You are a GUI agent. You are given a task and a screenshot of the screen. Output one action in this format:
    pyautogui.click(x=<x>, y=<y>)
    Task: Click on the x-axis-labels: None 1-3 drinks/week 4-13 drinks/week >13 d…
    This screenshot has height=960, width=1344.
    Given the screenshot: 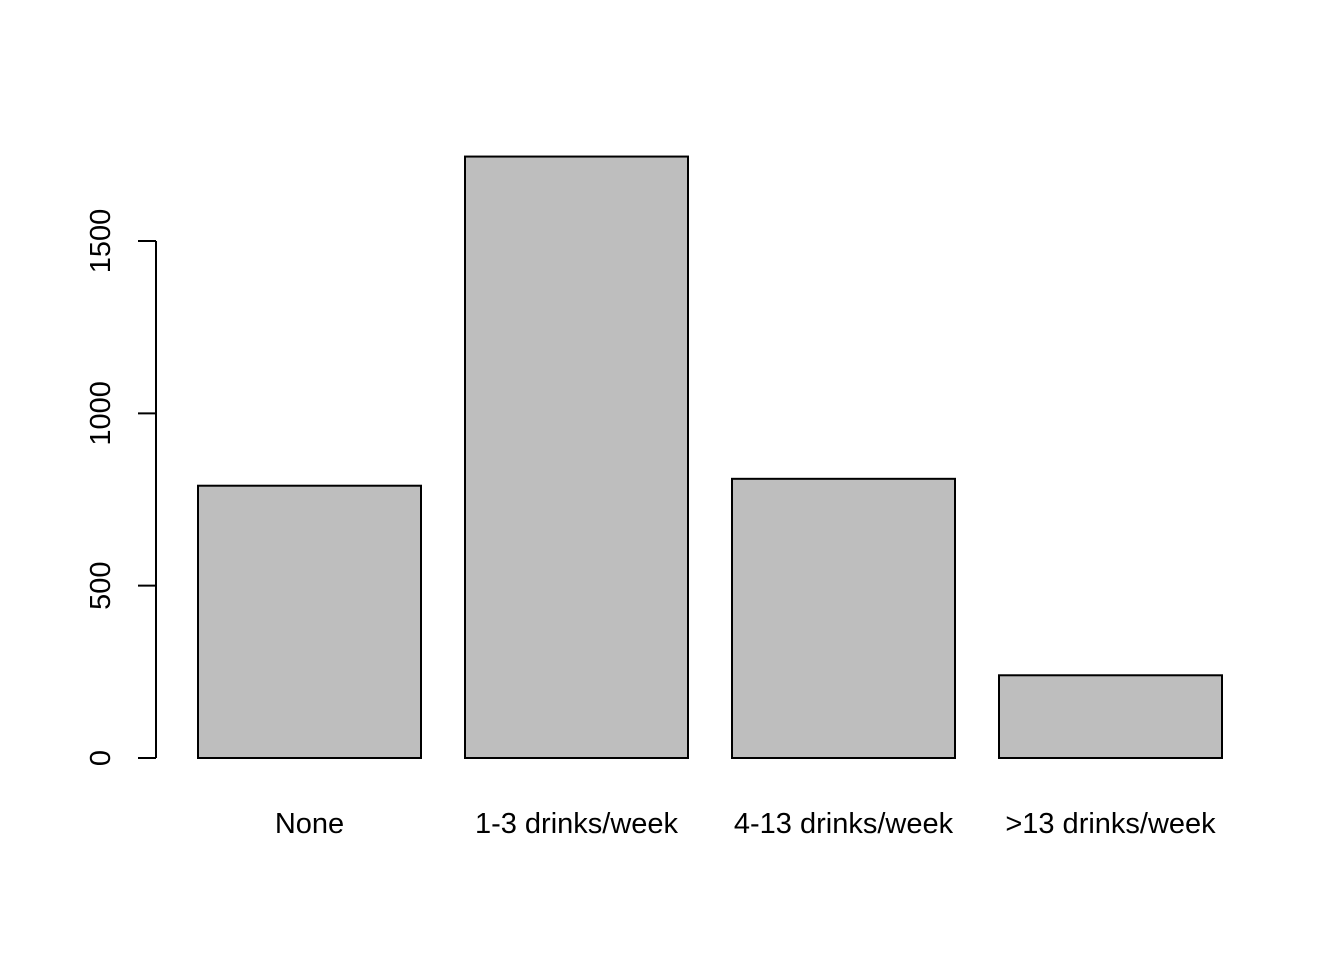 What is the action you would take?
    pyautogui.click(x=745, y=824)
    